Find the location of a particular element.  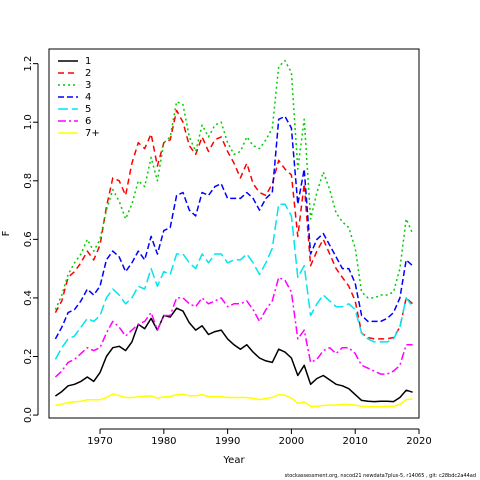

legend-label: 7+ is located at coordinates (92, 133).